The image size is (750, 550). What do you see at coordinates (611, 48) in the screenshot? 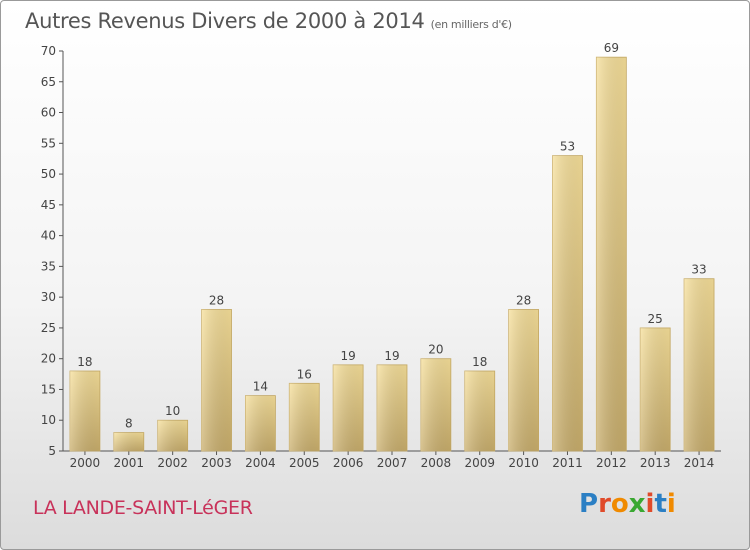
I see `value-label: 69` at bounding box center [611, 48].